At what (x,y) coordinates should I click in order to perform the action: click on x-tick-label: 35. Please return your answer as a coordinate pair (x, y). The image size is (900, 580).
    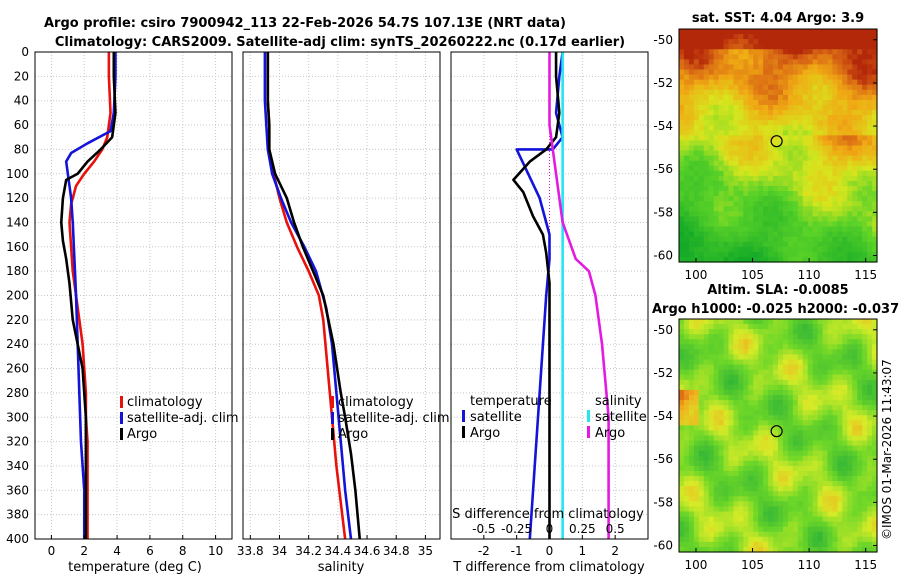
    Looking at the image, I should click on (425, 551).